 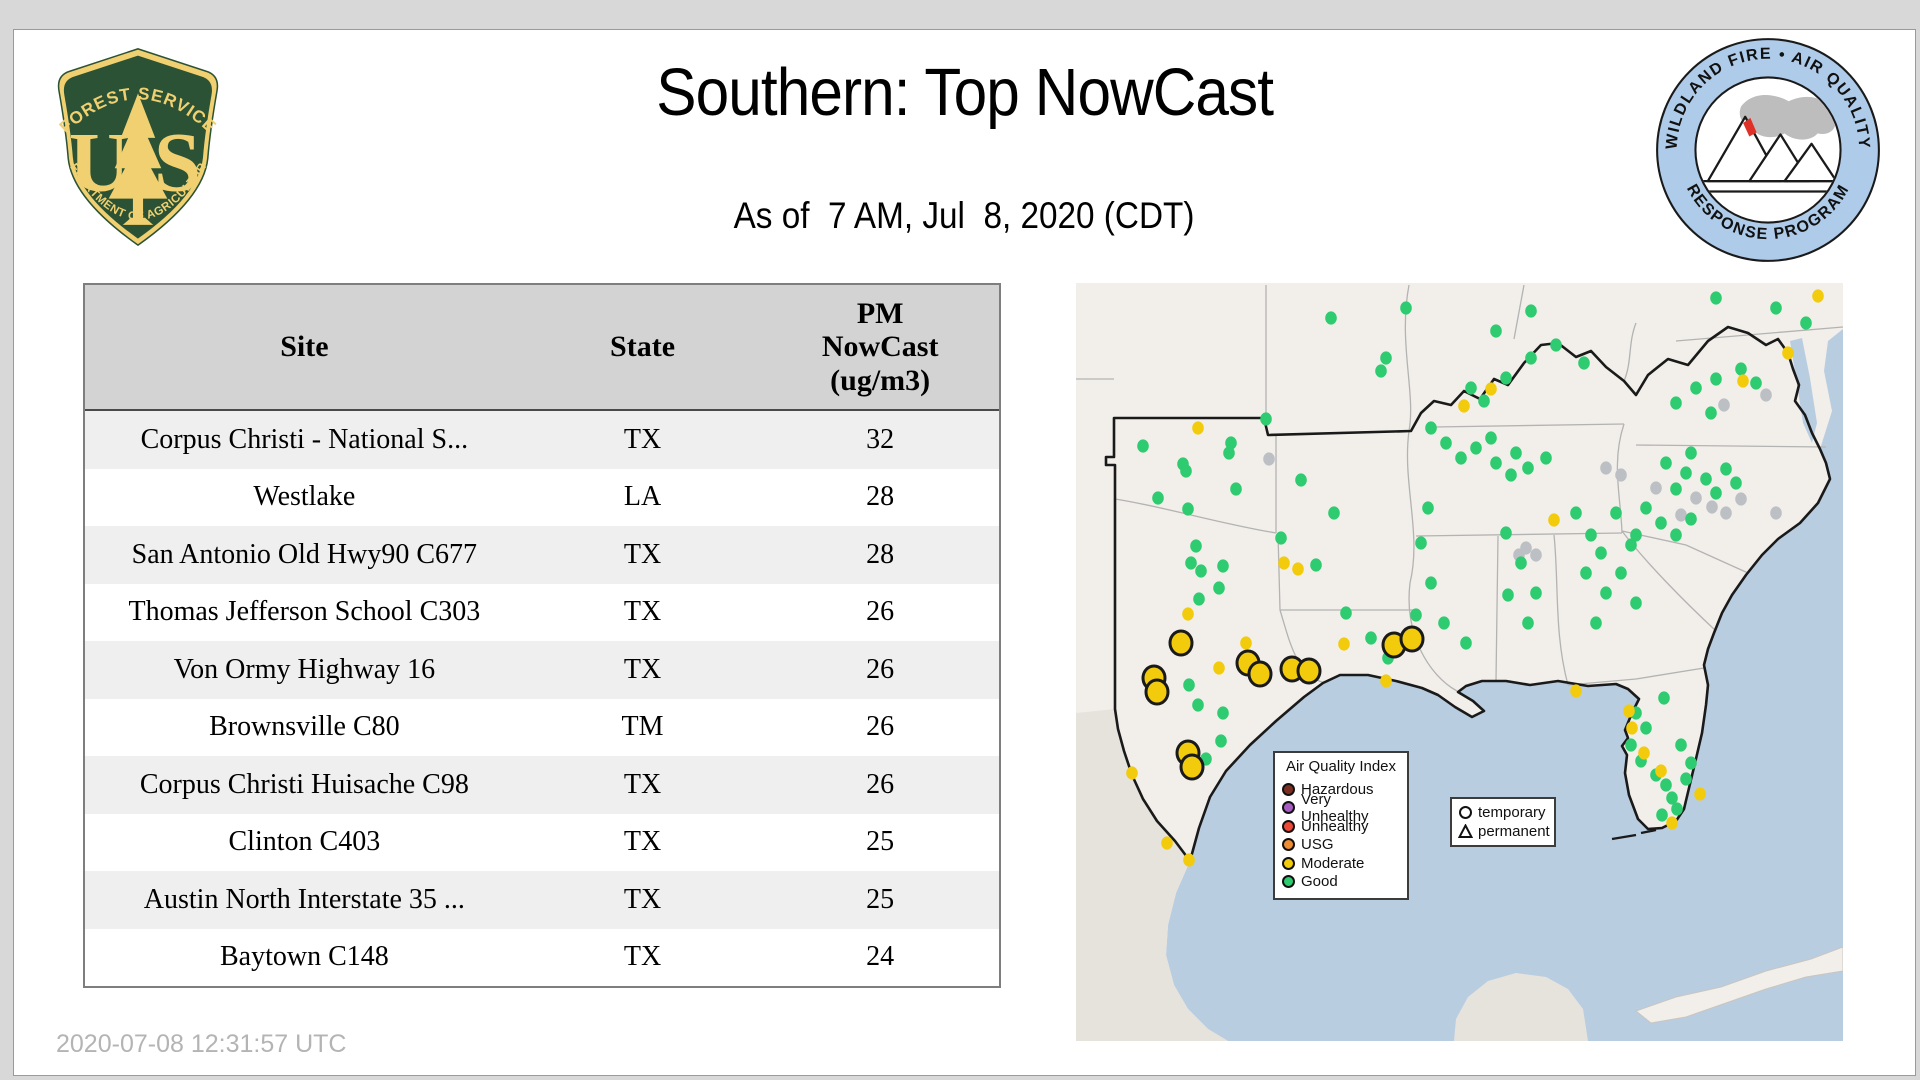 What do you see at coordinates (1341, 845) in the screenshot?
I see `aqi-legend-entry: USG` at bounding box center [1341, 845].